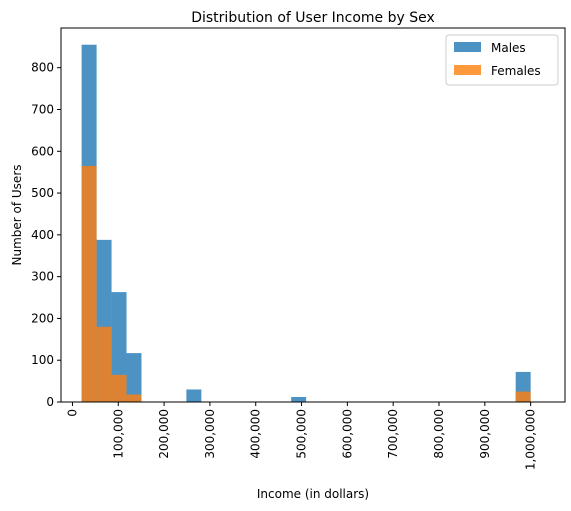 This screenshot has width=571, height=511. What do you see at coordinates (393, 434) in the screenshot?
I see `x-tick-label: 700,000` at bounding box center [393, 434].